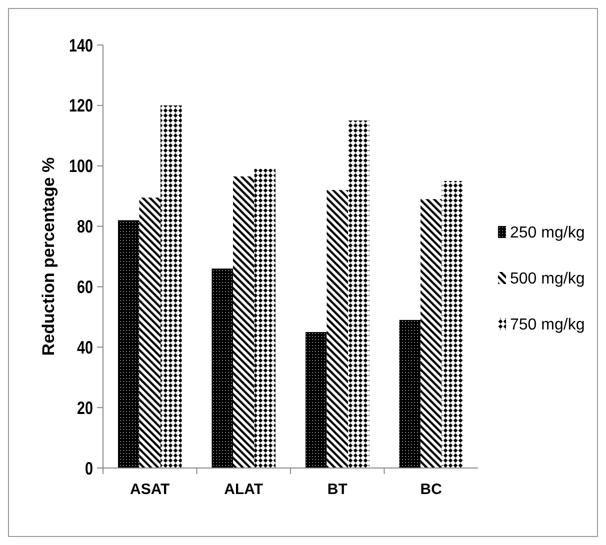 The width and height of the screenshot is (606, 545). What do you see at coordinates (547, 325) in the screenshot?
I see `legend-label: 750 mg/kg` at bounding box center [547, 325].